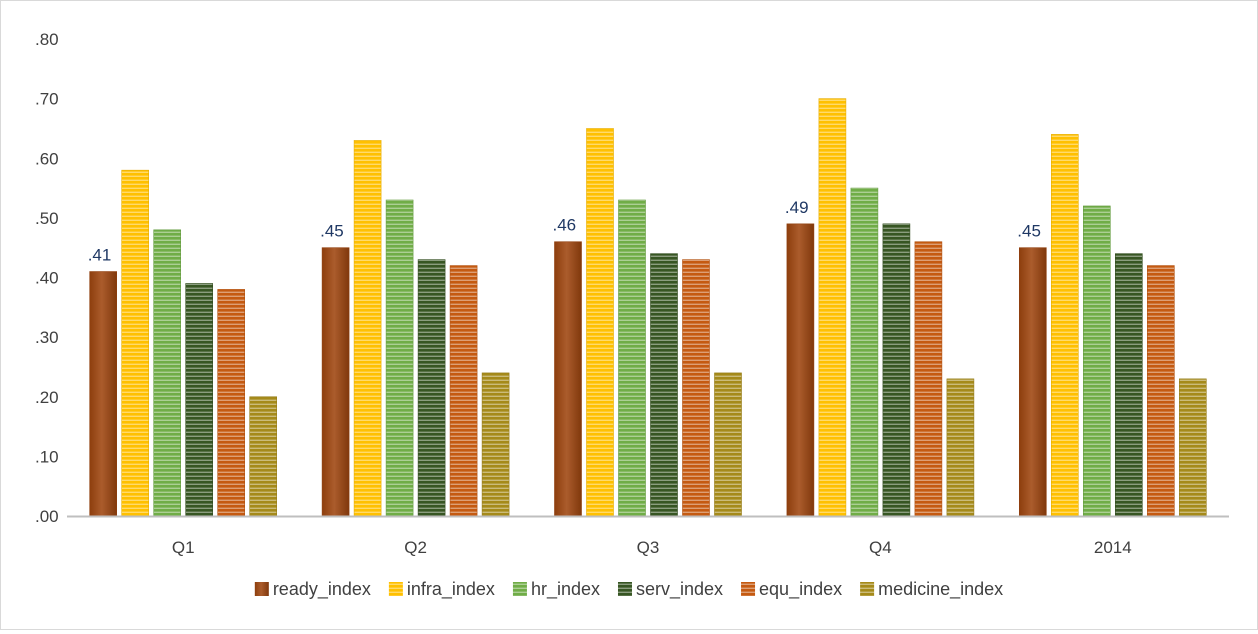 This screenshot has height=634, width=1258. What do you see at coordinates (183, 547) in the screenshot?
I see `x-tick-label: Q1` at bounding box center [183, 547].